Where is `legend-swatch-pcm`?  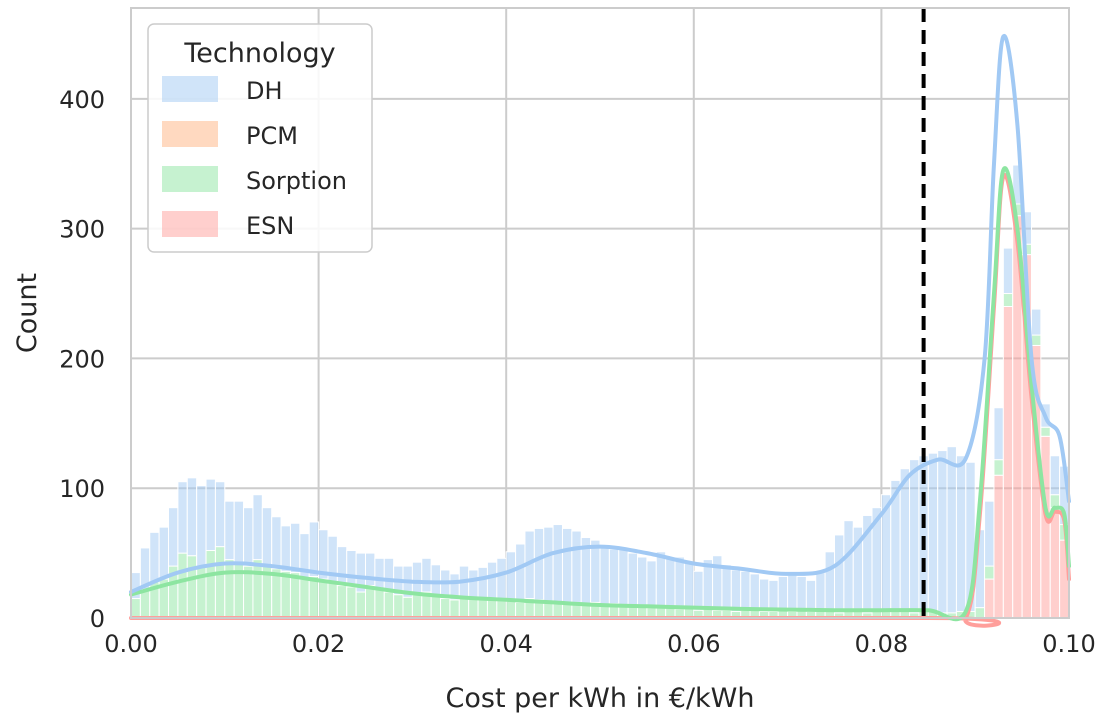 legend-swatch-pcm is located at coordinates (190, 134).